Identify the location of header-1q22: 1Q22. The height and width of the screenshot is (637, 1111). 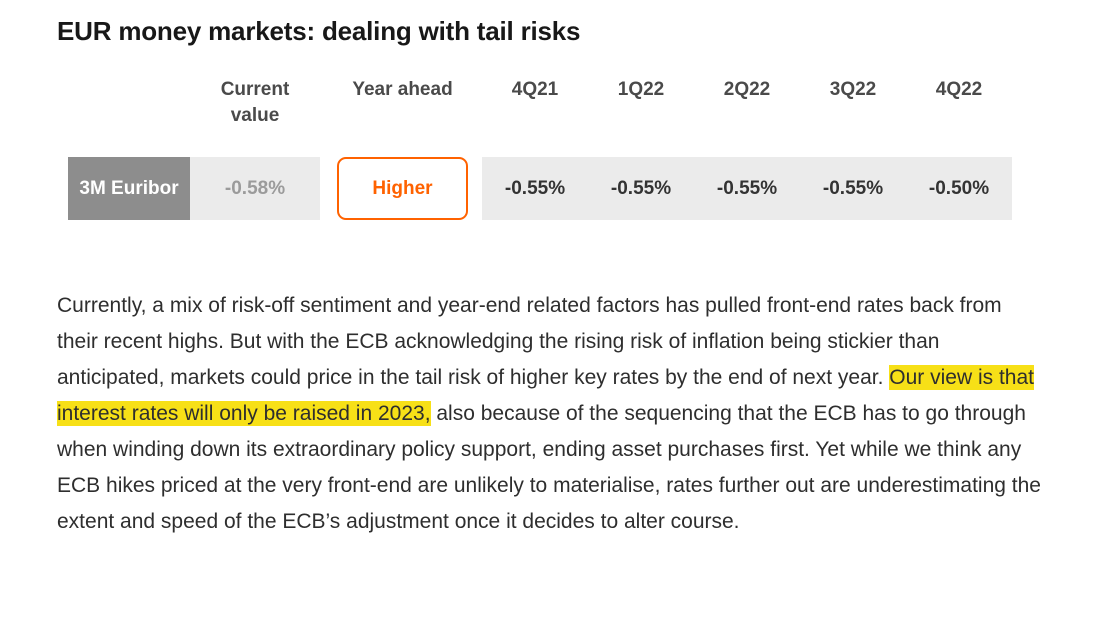
(641, 89).